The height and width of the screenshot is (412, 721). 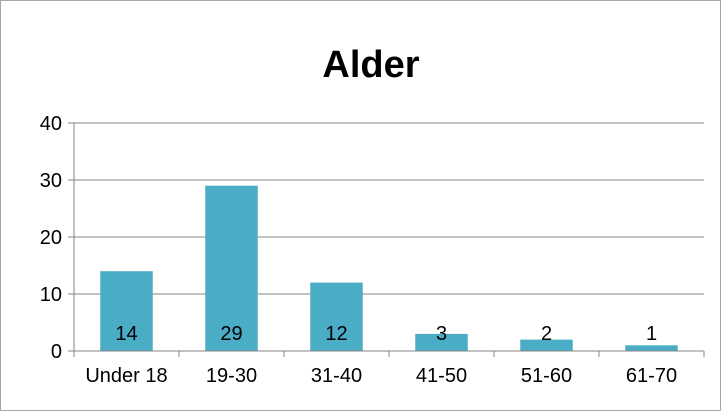 I want to click on x-category-label: 19-30, so click(x=231, y=376).